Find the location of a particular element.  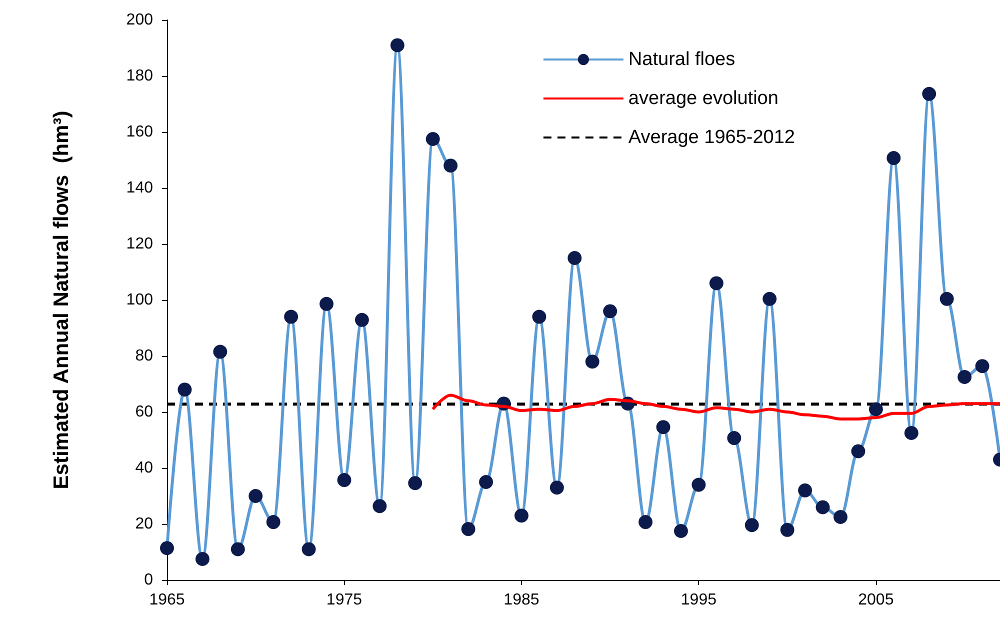

y-tick-label: 180 is located at coordinates (140, 76).